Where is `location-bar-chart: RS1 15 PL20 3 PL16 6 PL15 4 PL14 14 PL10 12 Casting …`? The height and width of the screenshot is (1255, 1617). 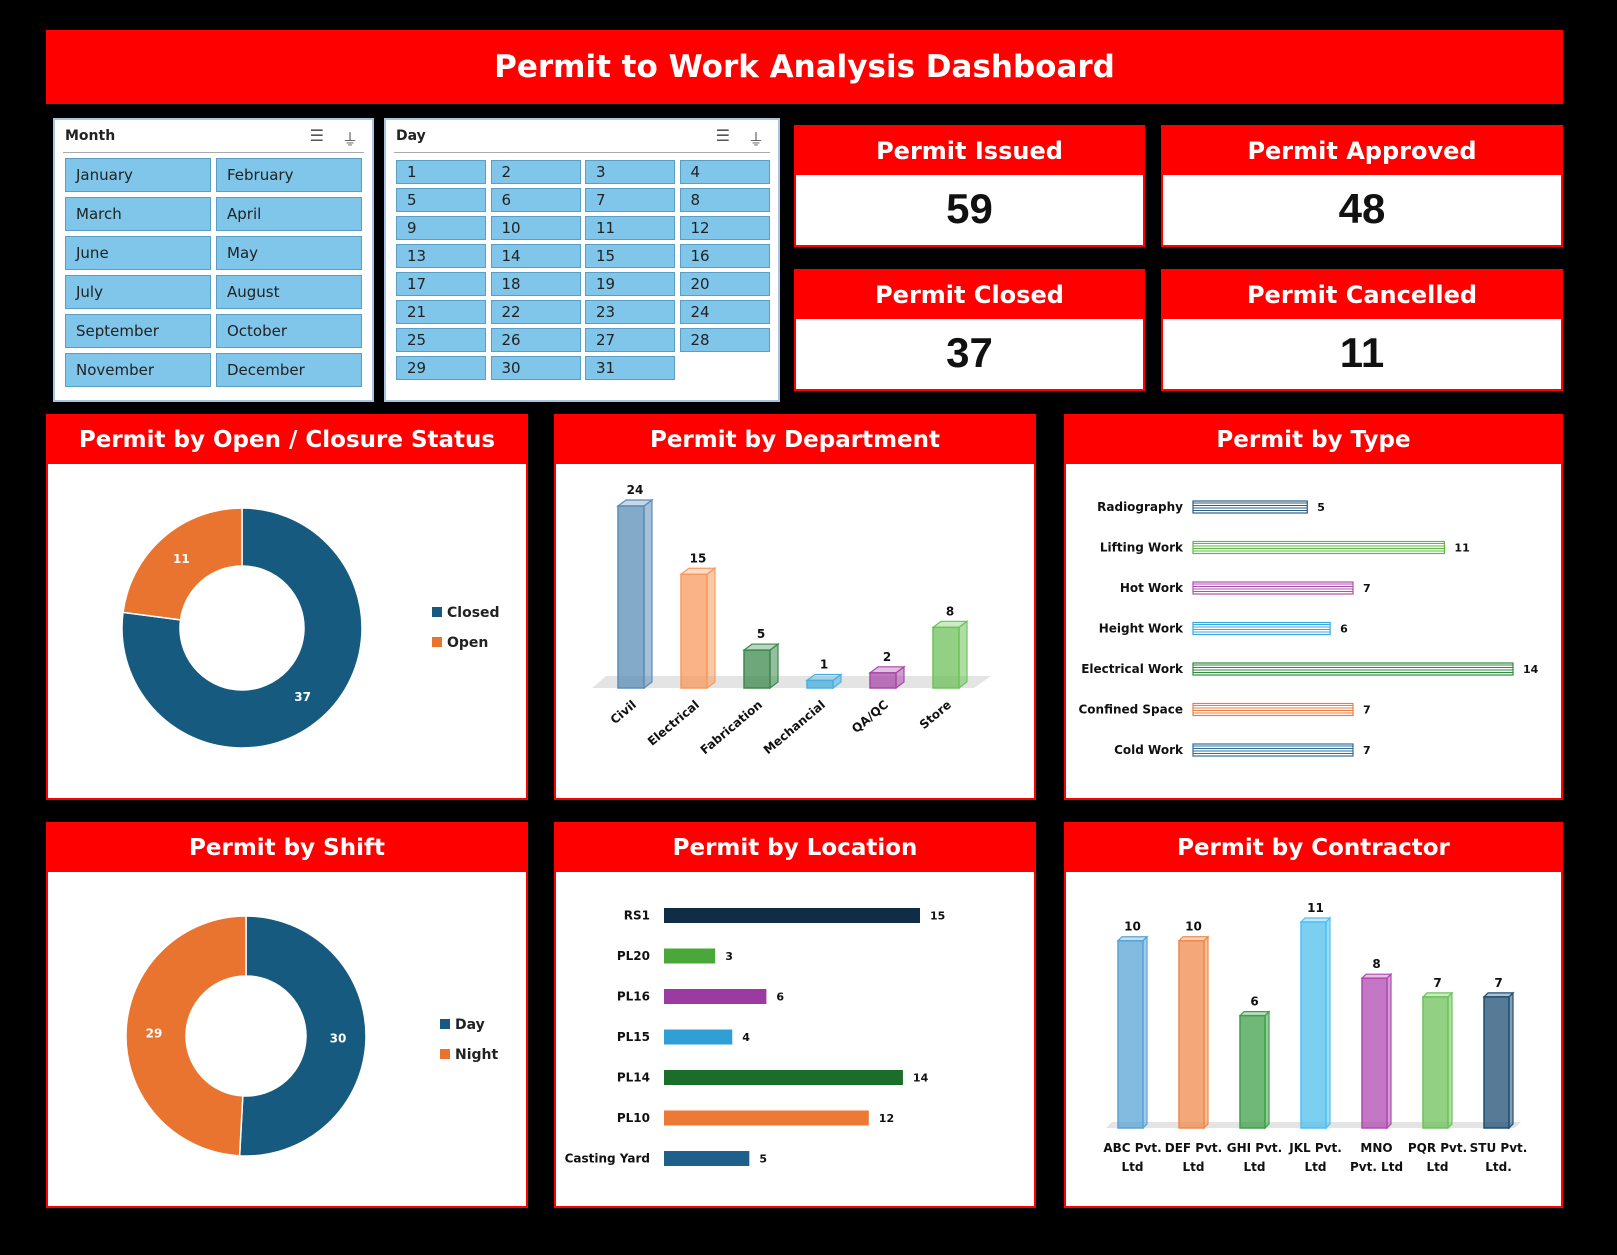
location-bar-chart: RS1 15 PL20 3 PL16 6 PL15 4 PL14 14 PL10 12 Casting … is located at coordinates (755, 1037).